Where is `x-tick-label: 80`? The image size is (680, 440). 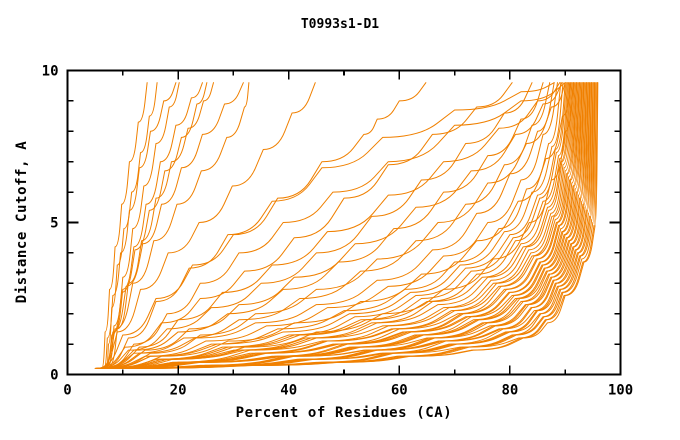 x-tick-label: 80 is located at coordinates (509, 391).